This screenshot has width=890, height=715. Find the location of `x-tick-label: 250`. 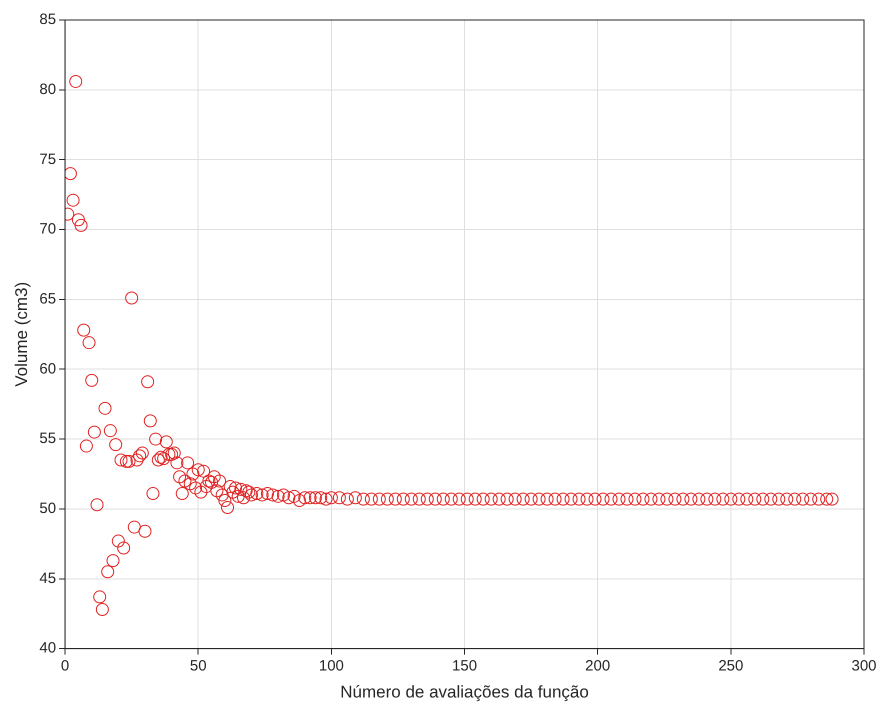

x-tick-label: 250 is located at coordinates (731, 666).